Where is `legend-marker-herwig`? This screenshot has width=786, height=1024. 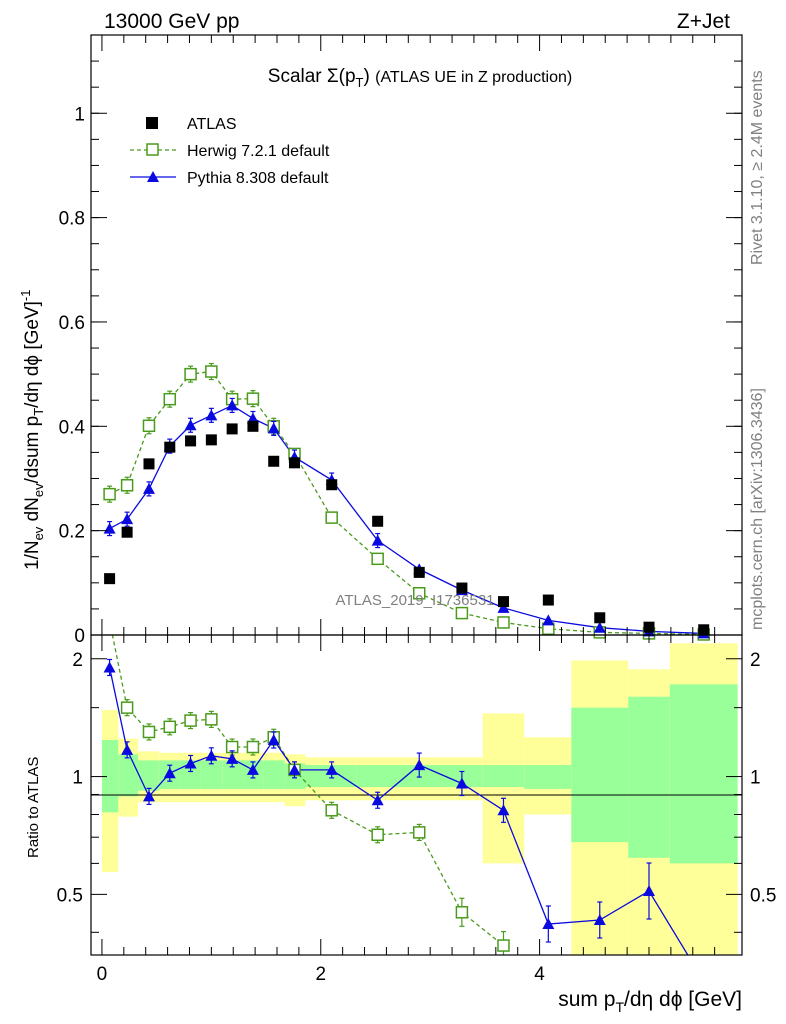
legend-marker-herwig is located at coordinates (152, 149).